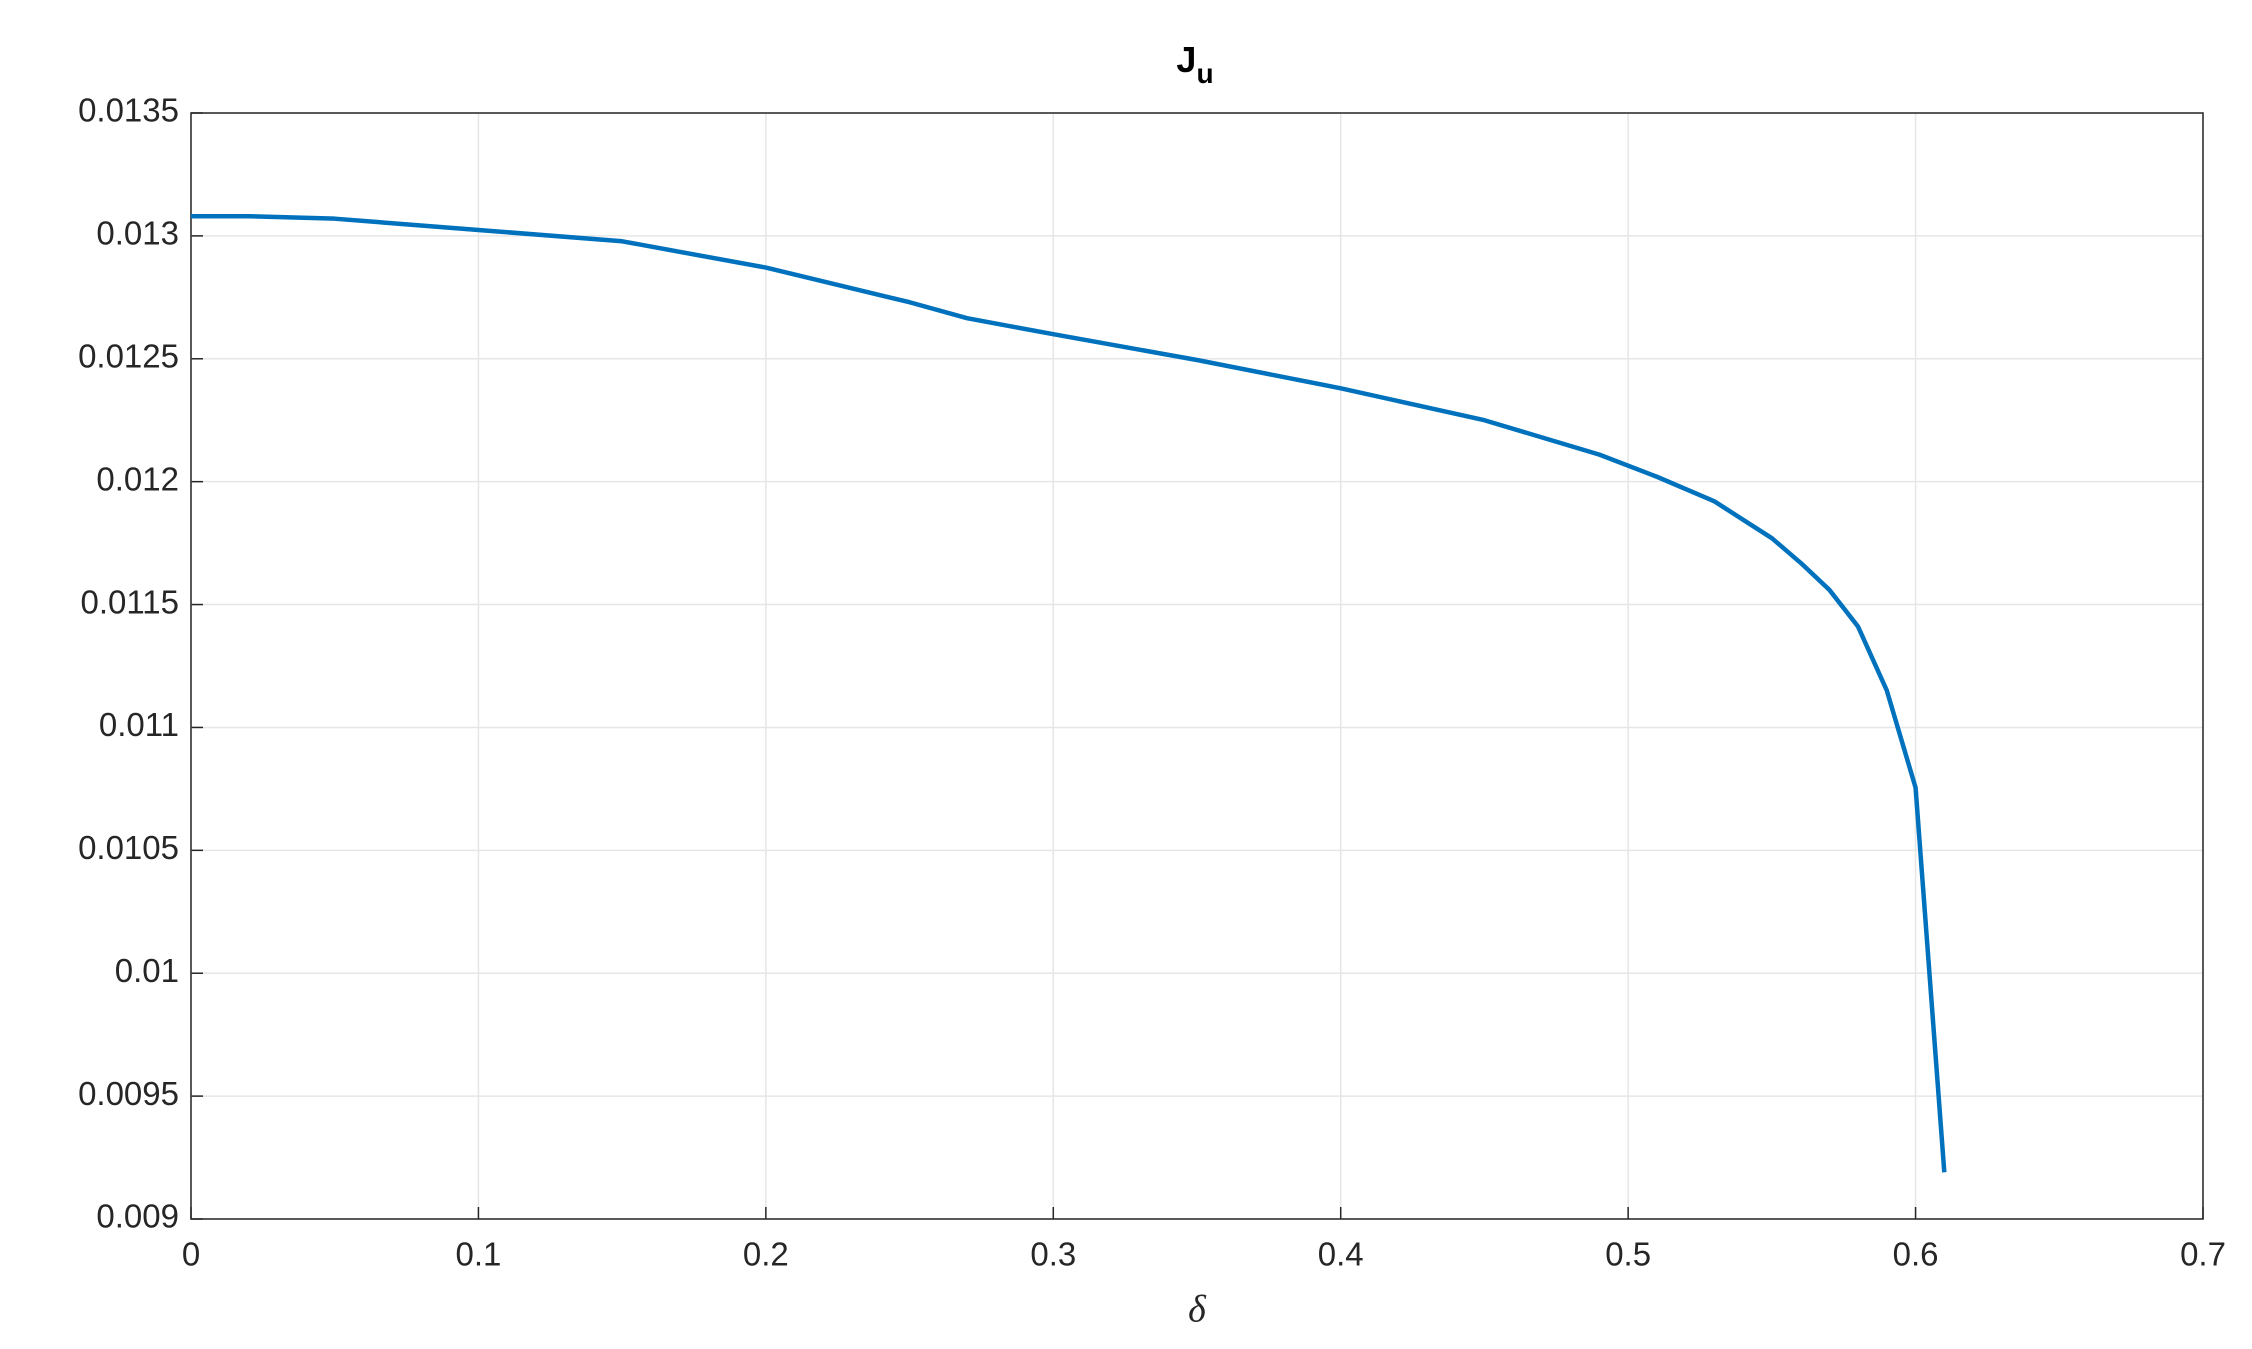  I want to click on x-tick-label: 0.7, so click(2203, 1254).